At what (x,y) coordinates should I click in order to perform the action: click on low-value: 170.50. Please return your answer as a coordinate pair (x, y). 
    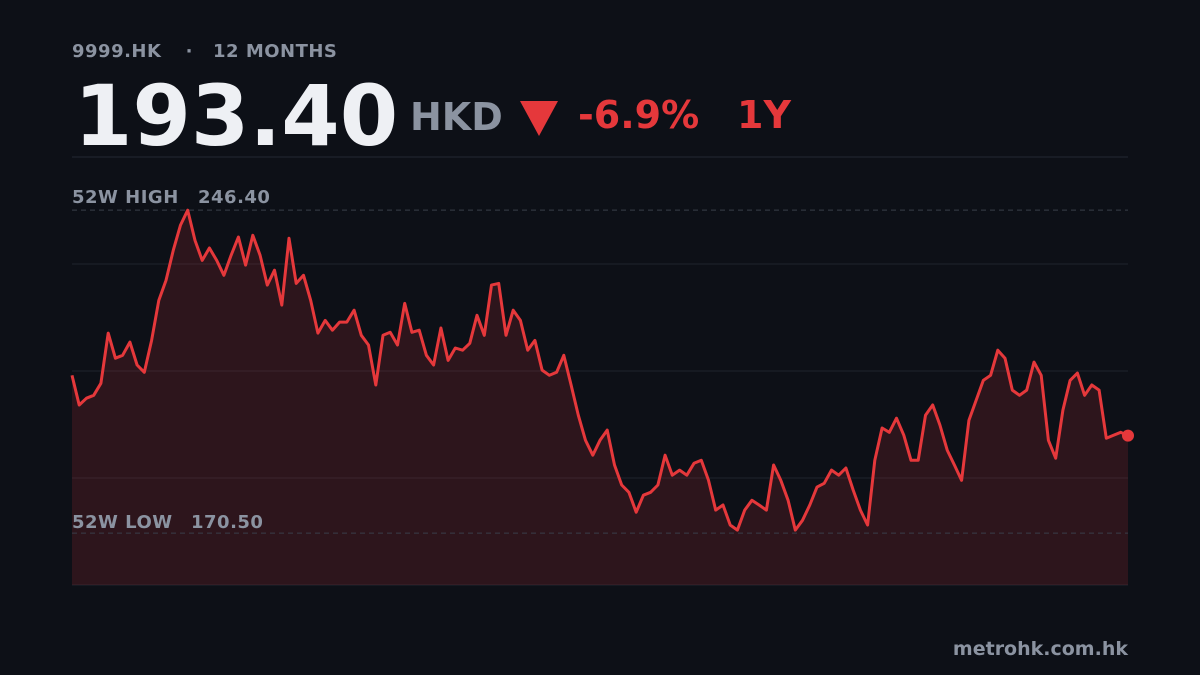
    Looking at the image, I should click on (227, 522).